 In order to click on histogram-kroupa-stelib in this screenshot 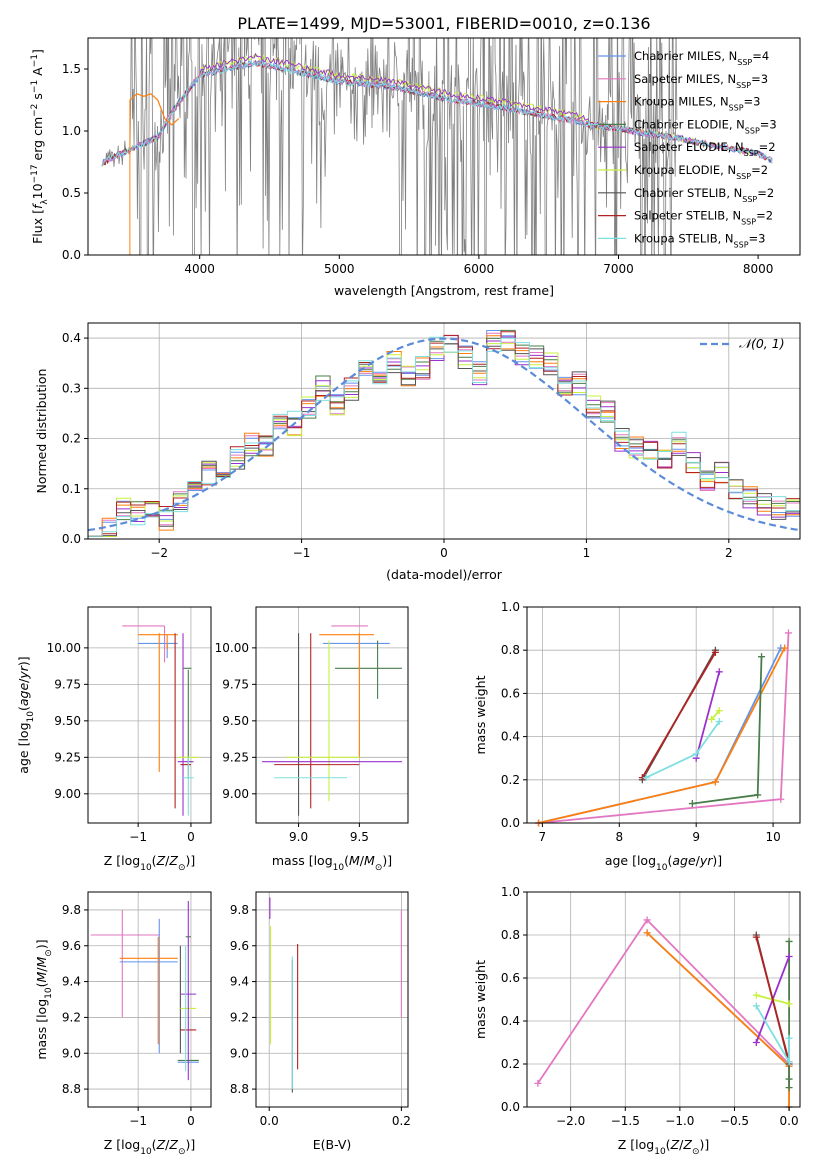, I will do `click(444, 436)`.